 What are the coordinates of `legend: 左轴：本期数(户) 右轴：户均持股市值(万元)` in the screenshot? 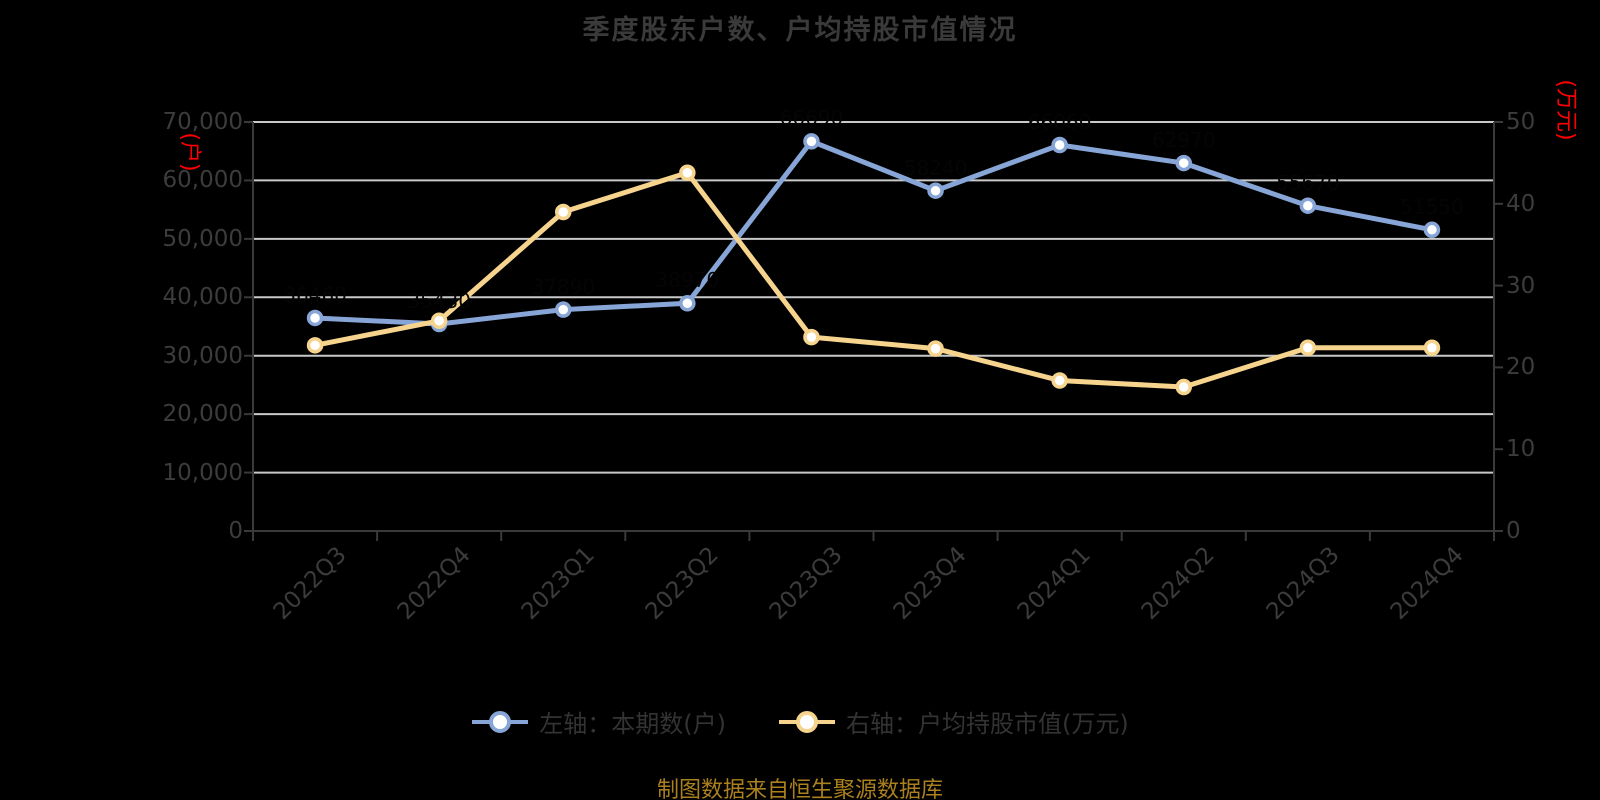 It's located at (800, 721).